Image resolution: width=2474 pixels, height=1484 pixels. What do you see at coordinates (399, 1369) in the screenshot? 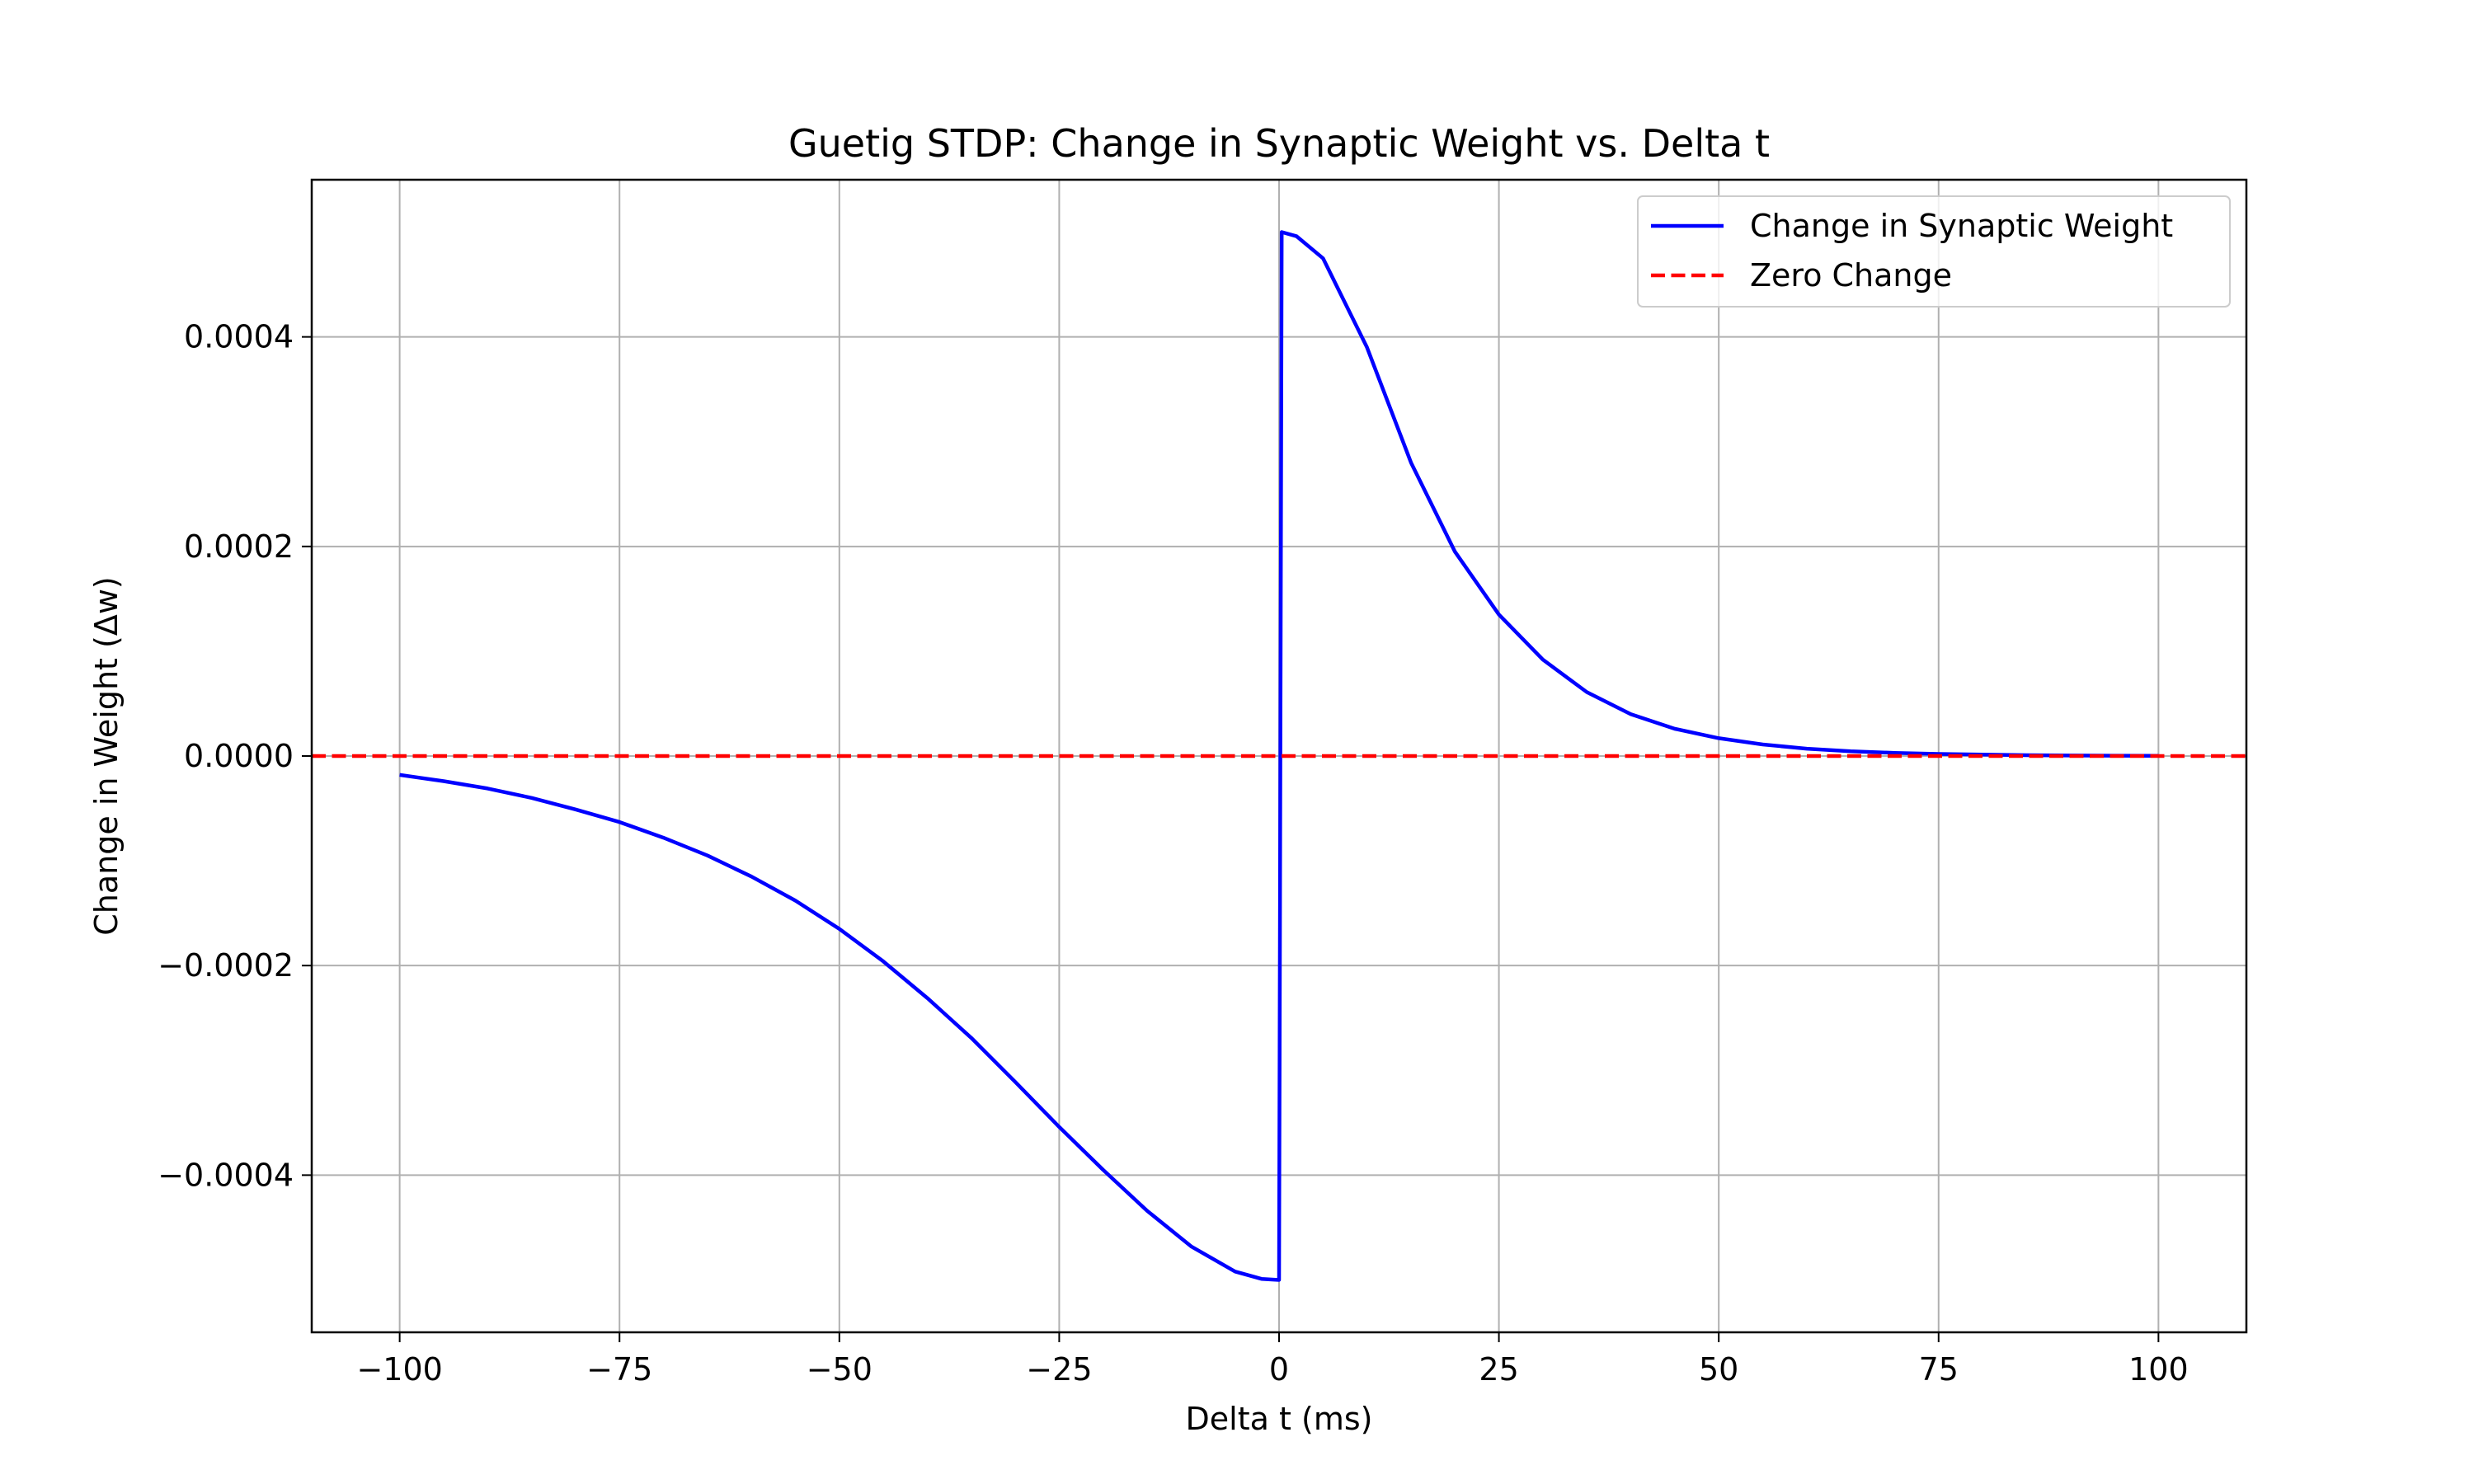
I see `x-tick-label: −100` at bounding box center [399, 1369].